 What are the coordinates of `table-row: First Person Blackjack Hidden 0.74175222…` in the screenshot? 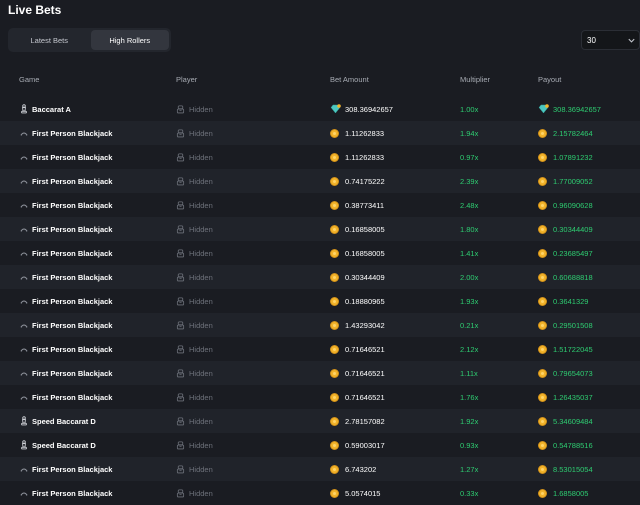 It's located at (320, 181).